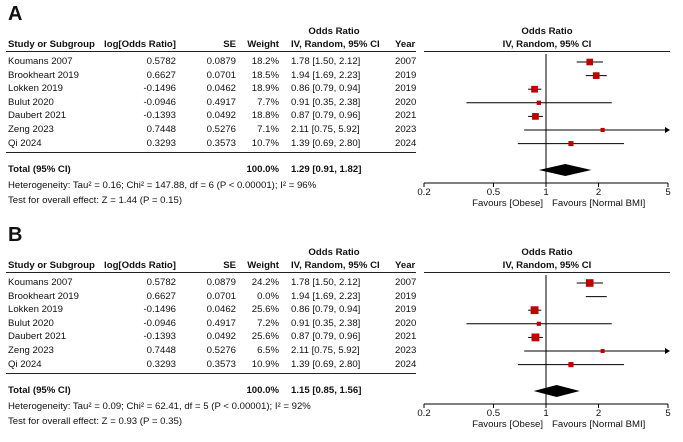 This screenshot has width=683, height=442. I want to click on study-se: 0.3573, so click(221, 364).